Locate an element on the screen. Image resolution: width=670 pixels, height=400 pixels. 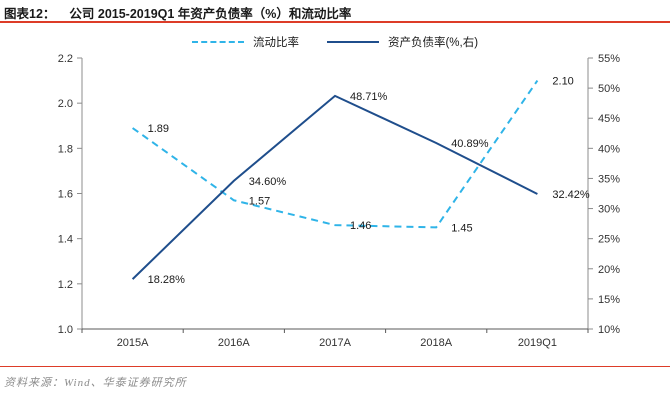
data-point-label: 48.71% is located at coordinates (369, 97).